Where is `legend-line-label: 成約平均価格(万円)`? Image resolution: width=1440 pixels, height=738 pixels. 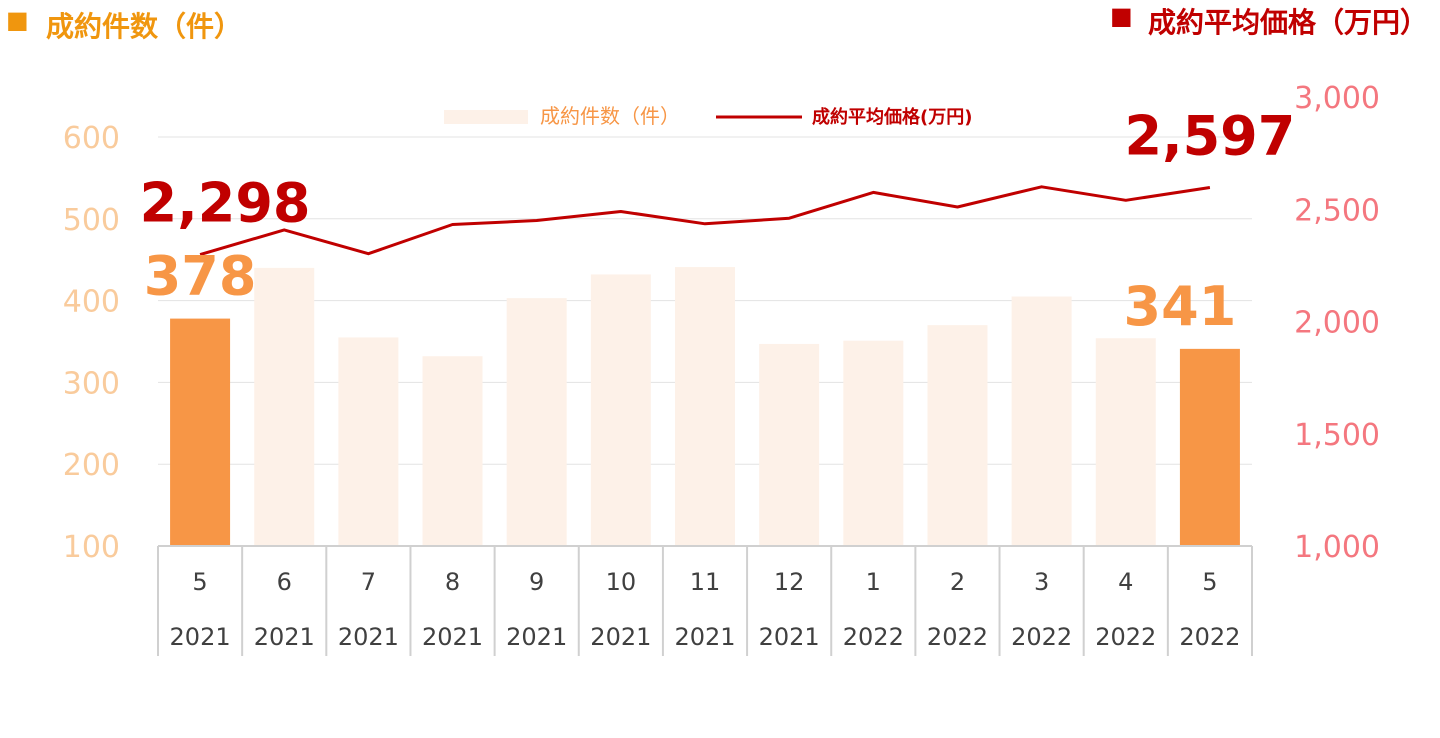
legend-line-label: 成約平均価格(万円) is located at coordinates (892, 117).